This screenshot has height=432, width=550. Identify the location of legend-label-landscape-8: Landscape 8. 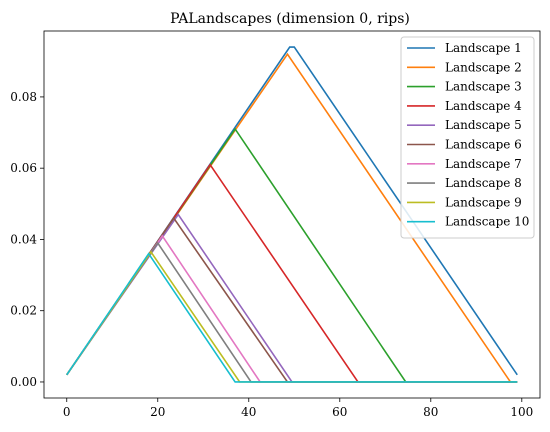
(483, 183).